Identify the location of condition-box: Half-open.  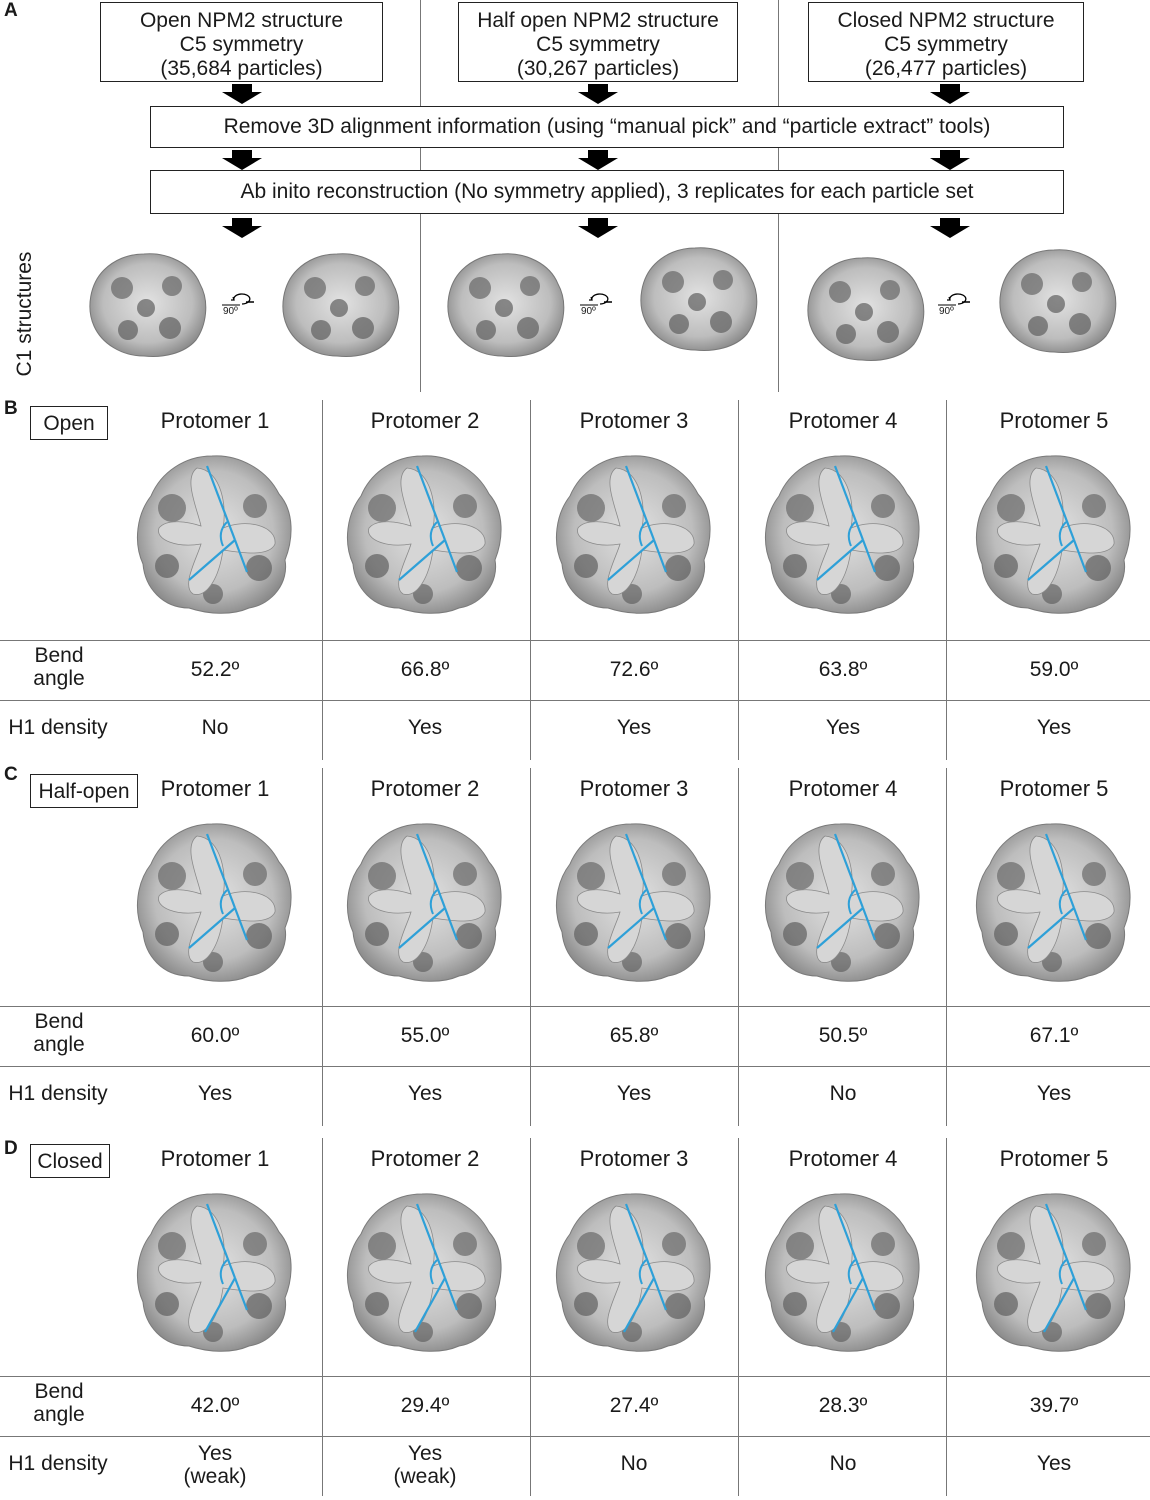
(84, 791).